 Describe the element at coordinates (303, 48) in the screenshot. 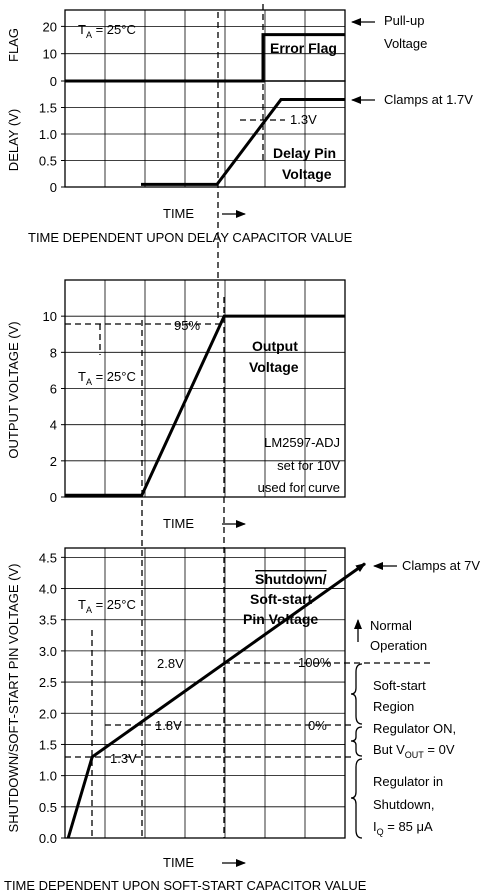

I see `annotation: Error Flag` at that location.